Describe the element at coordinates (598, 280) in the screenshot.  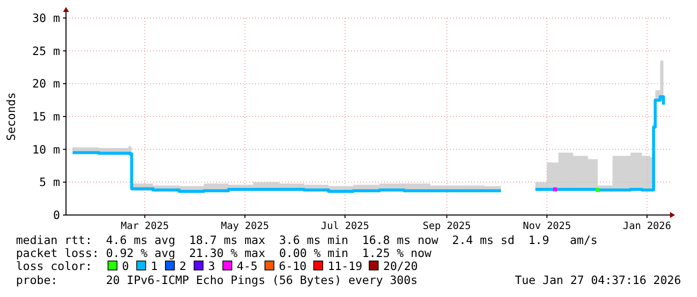
I see `text: Tue Jan 27 04:37:16 2026` at that location.